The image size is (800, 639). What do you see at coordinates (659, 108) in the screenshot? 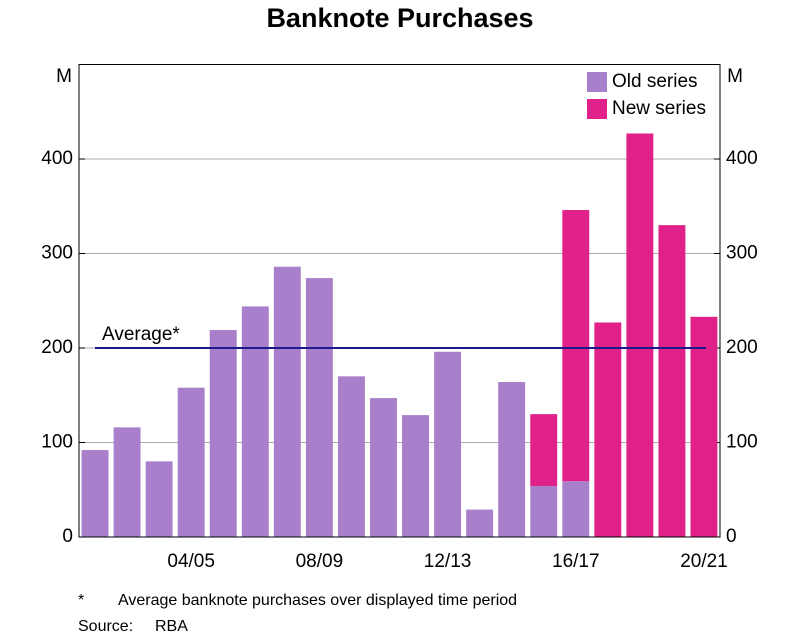
I see `legend-label: New series` at bounding box center [659, 108].